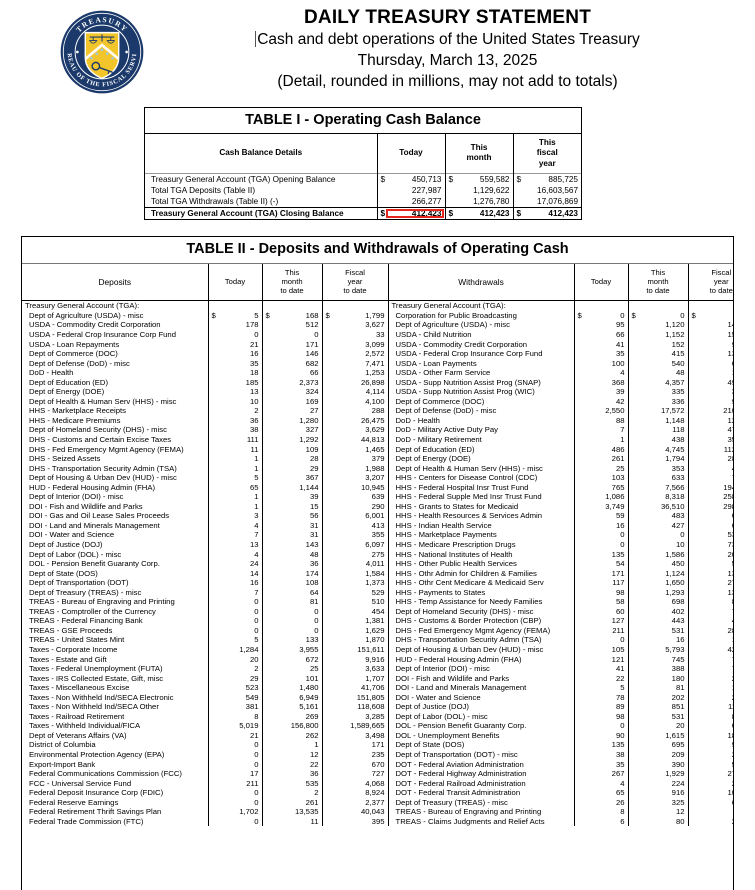  Describe the element at coordinates (235, 735) in the screenshot. I see `deposit-today: 21` at that location.